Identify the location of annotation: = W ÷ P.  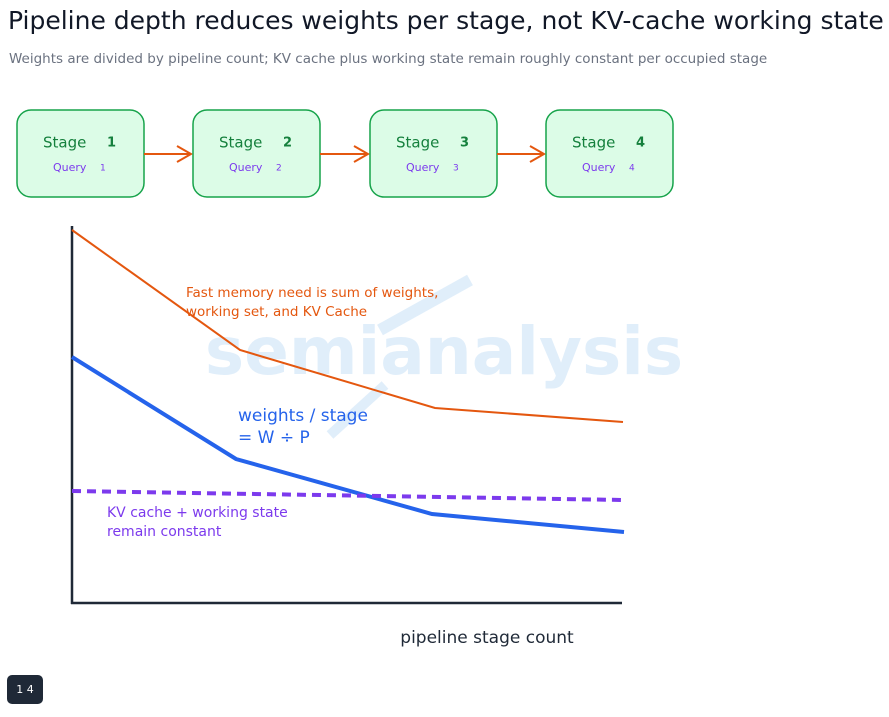
(274, 438).